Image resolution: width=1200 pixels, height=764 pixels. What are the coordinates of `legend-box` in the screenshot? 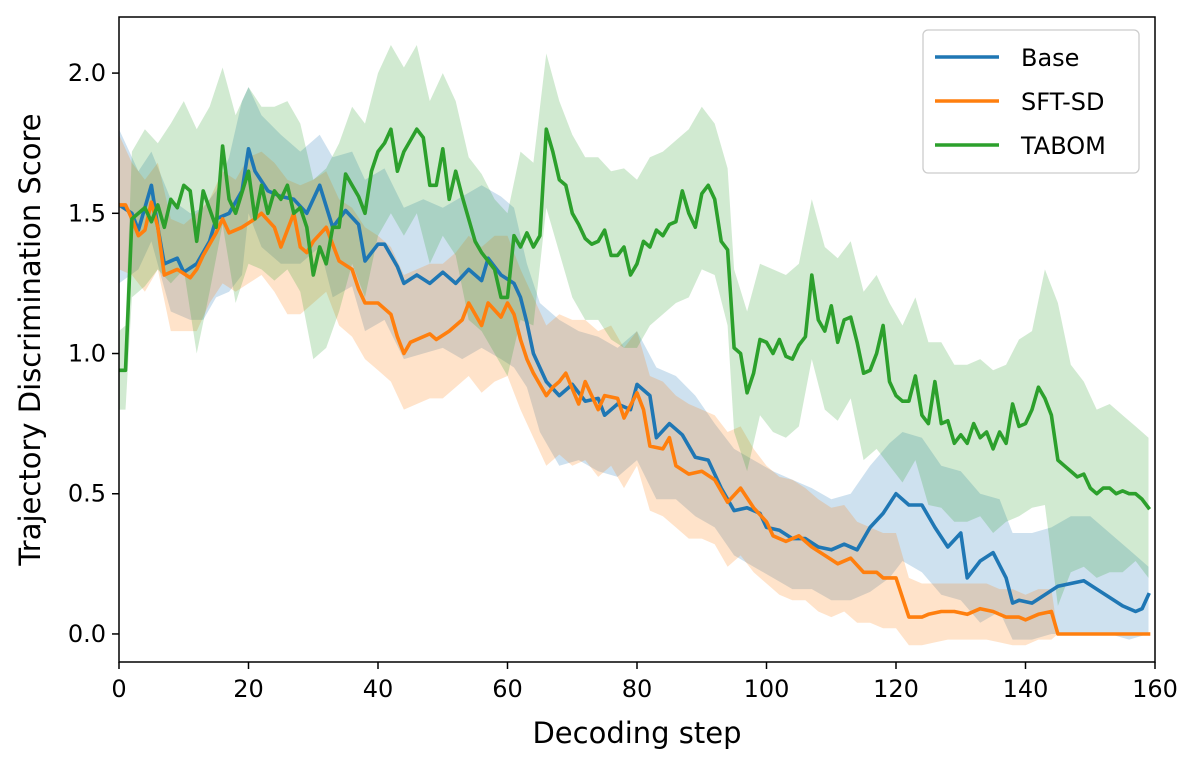 It's located at (1031, 101).